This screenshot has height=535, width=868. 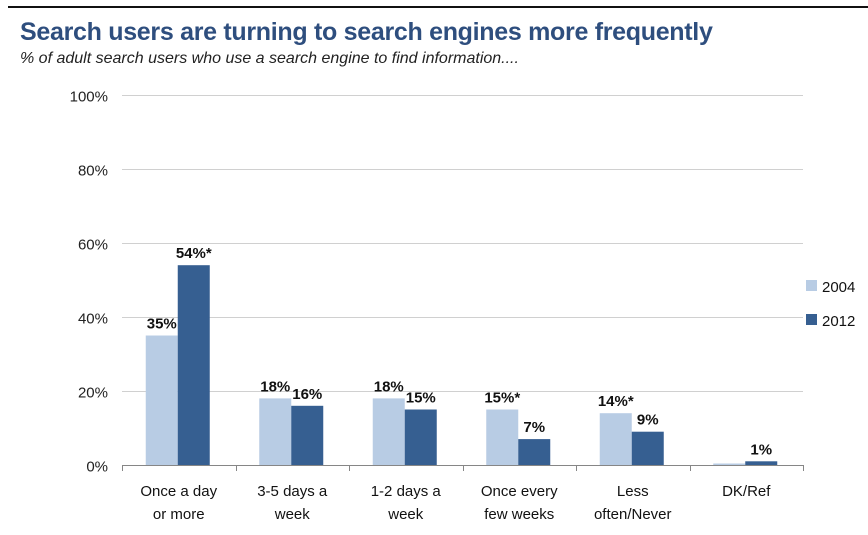 What do you see at coordinates (421, 398) in the screenshot?
I see `data-label: 15%` at bounding box center [421, 398].